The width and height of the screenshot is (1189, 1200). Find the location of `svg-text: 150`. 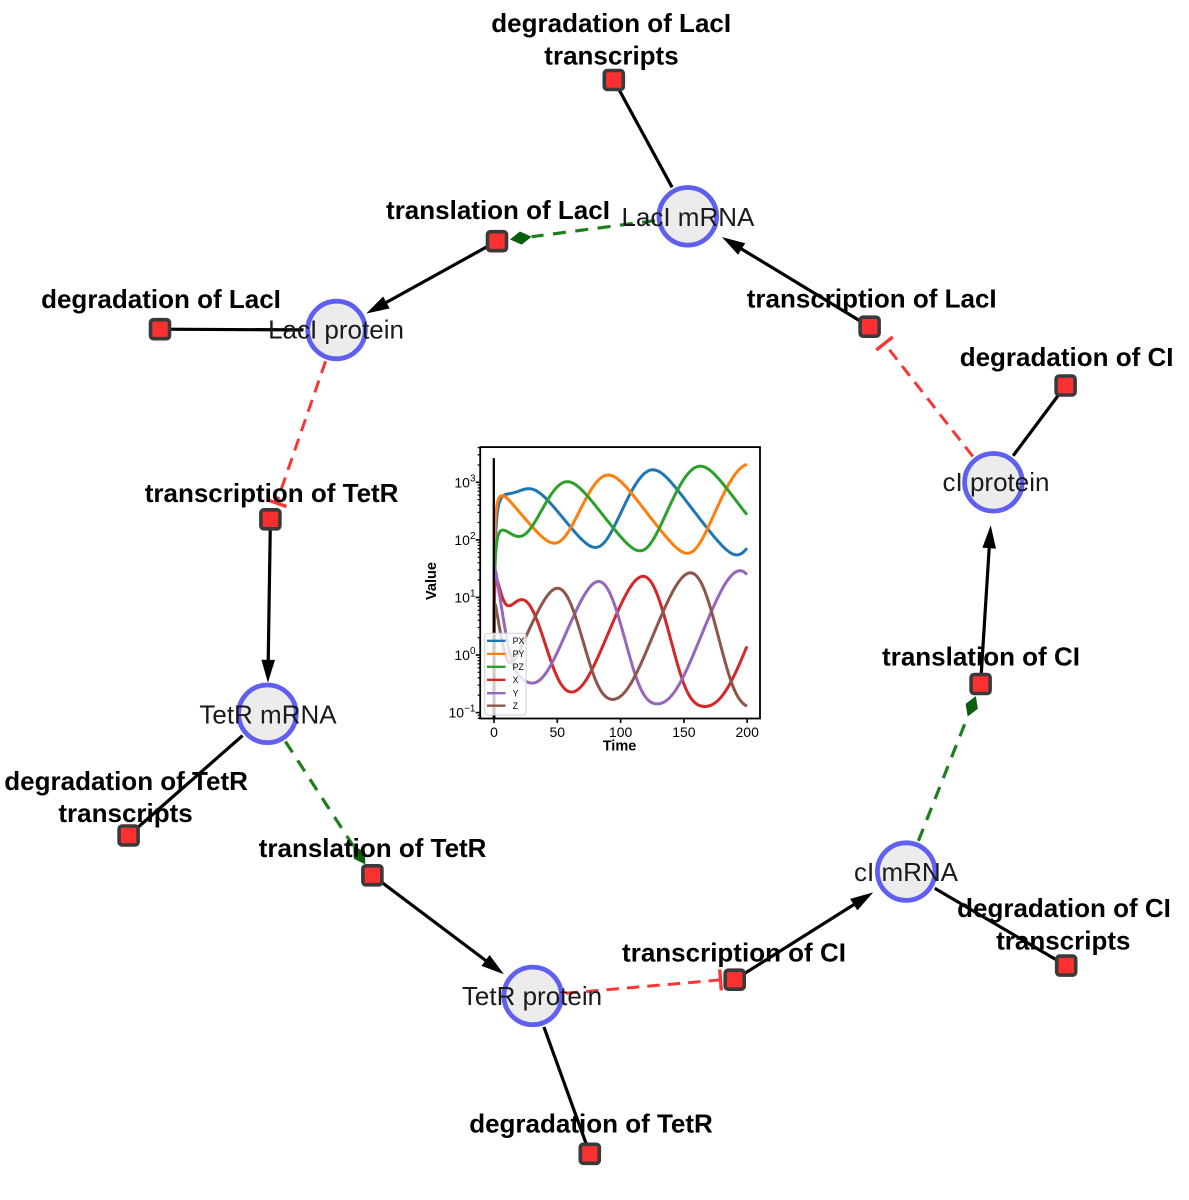

svg-text: 150 is located at coordinates (684, 732).